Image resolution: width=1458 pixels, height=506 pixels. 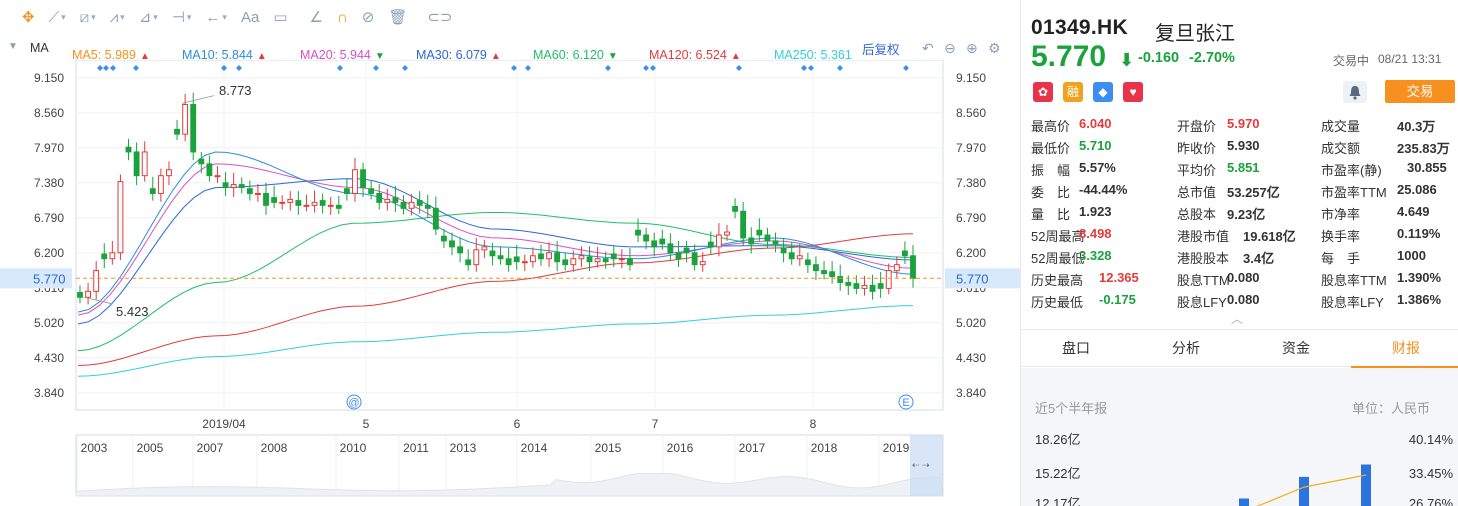 I want to click on hide-icon: ⊘, so click(x=368, y=17).